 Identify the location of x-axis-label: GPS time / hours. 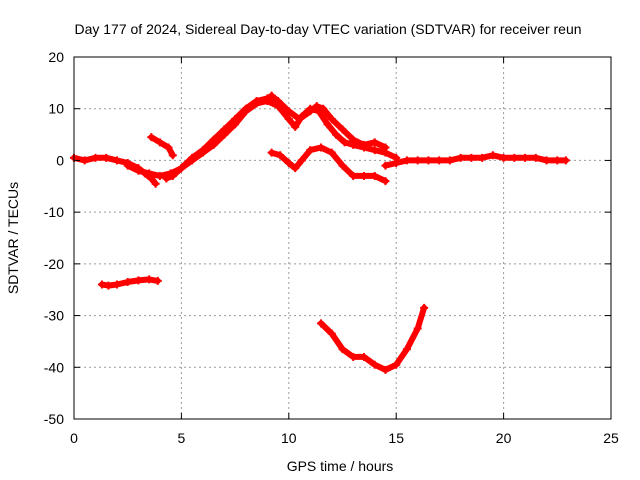
(340, 466).